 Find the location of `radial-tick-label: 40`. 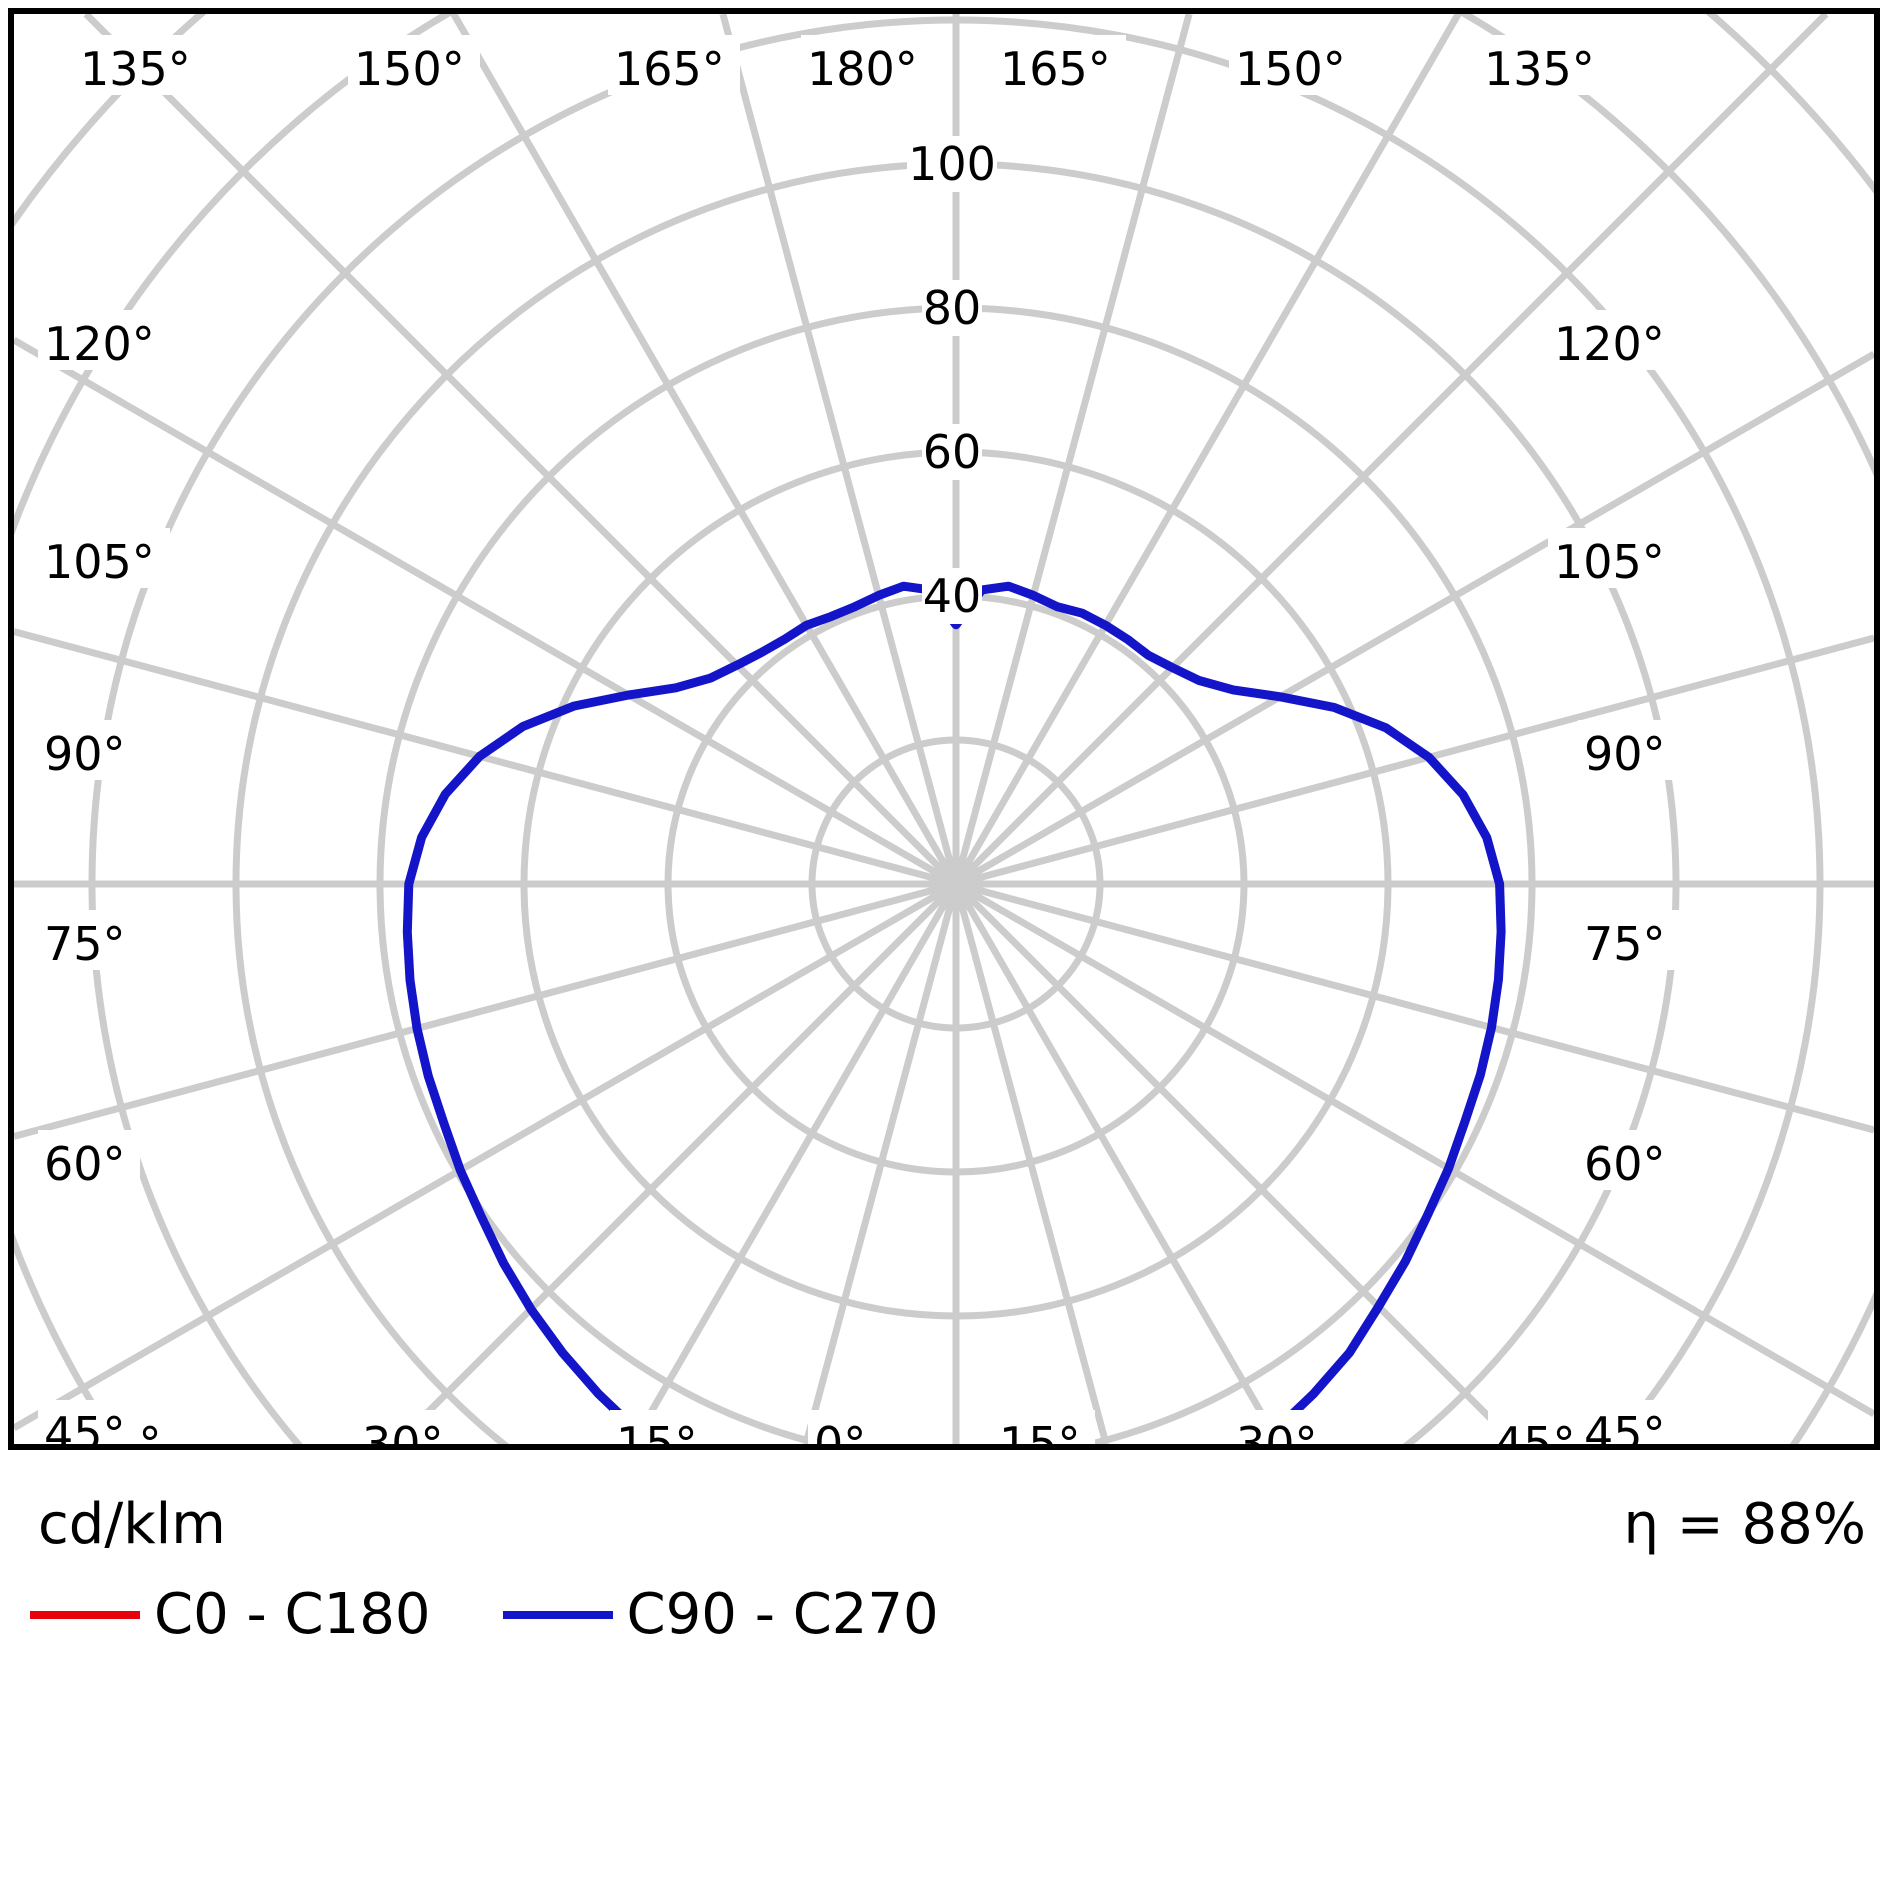

radial-tick-label: 40 is located at coordinates (952, 596).